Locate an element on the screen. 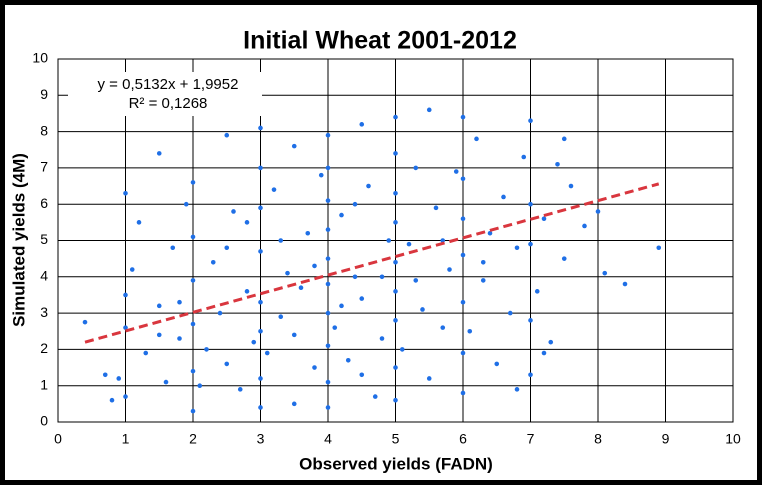 The height and width of the screenshot is (485, 762). y-tick-label: 0 is located at coordinates (44, 421).